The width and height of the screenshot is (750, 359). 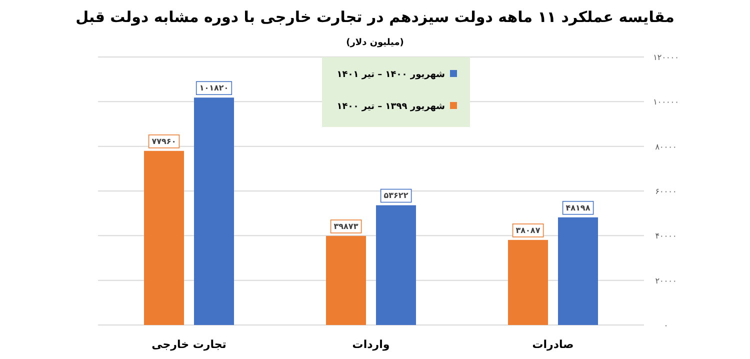 What do you see at coordinates (346, 226) in the screenshot?
I see `data-label: ۳۹۸۷۳` at bounding box center [346, 226].